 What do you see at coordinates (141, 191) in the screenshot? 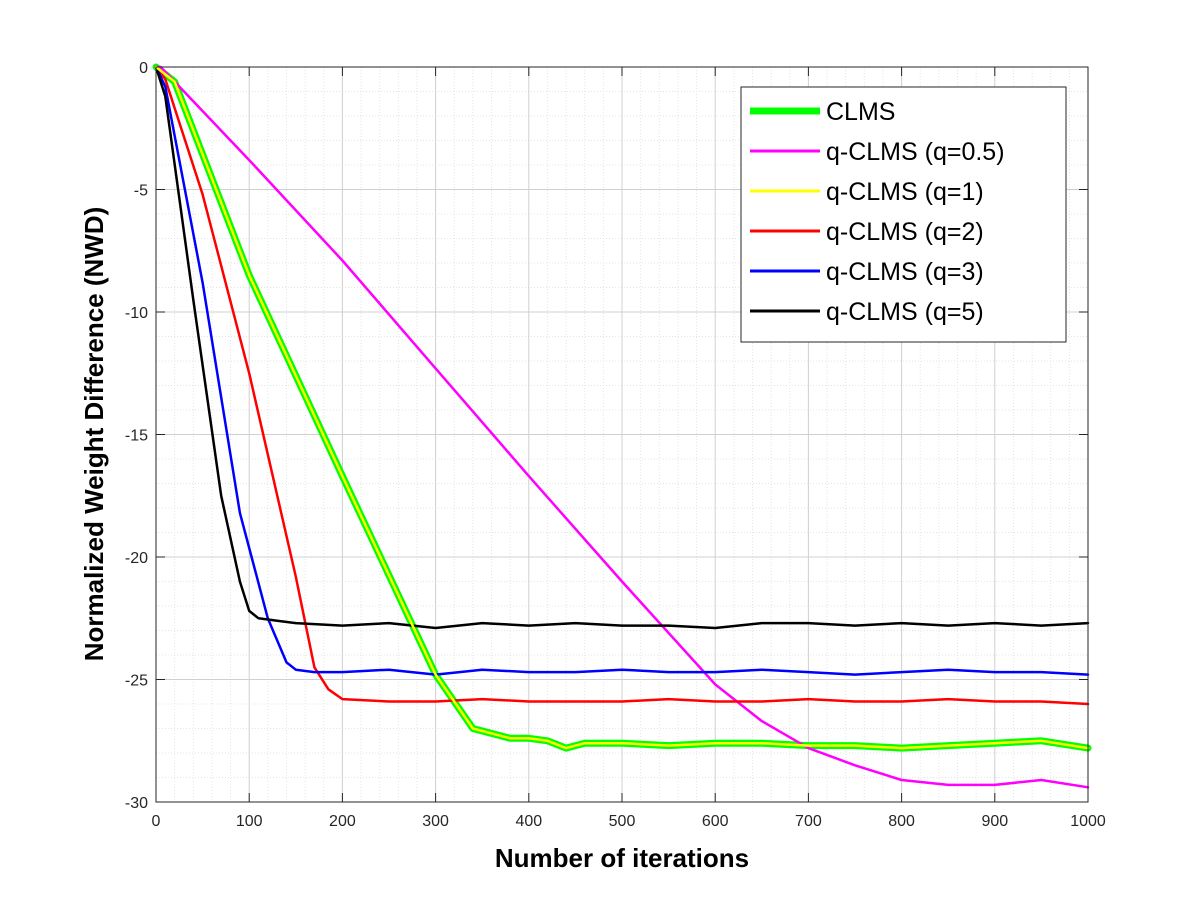
I see `y-tick-label: -5` at bounding box center [141, 191].